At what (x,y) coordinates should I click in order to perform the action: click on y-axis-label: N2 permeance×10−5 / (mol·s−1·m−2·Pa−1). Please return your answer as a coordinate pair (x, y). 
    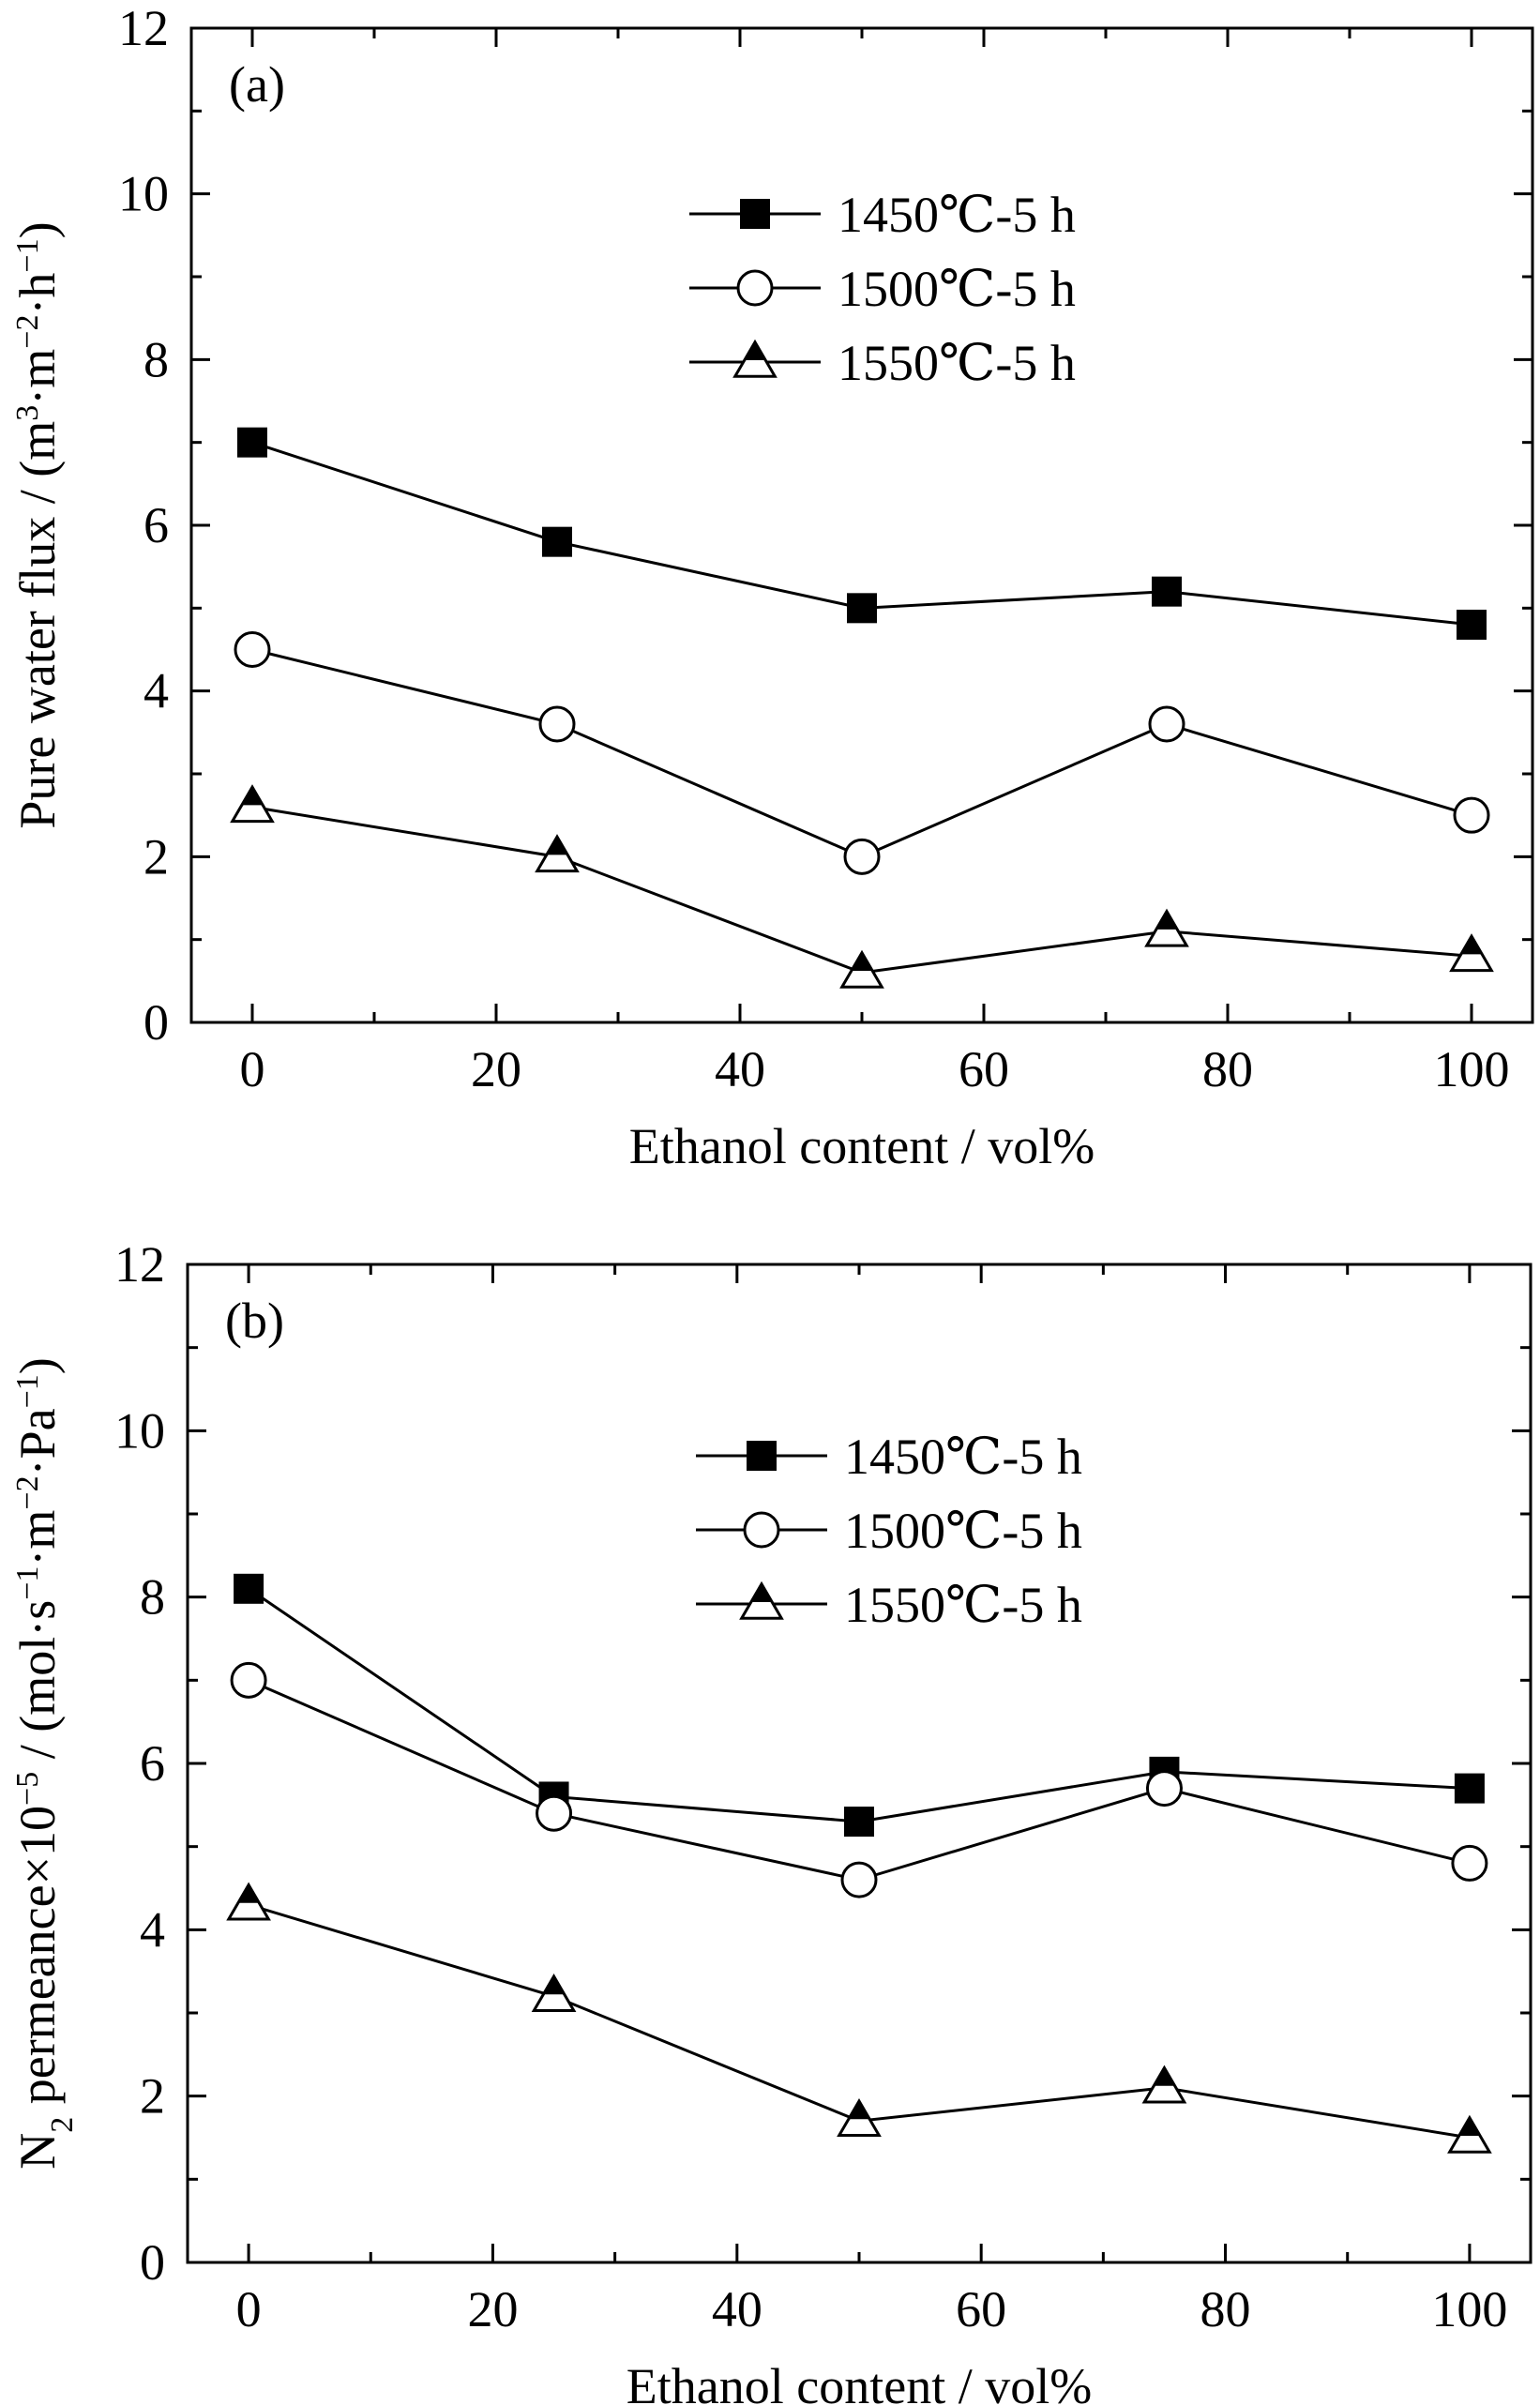
    Looking at the image, I should click on (44, 1764).